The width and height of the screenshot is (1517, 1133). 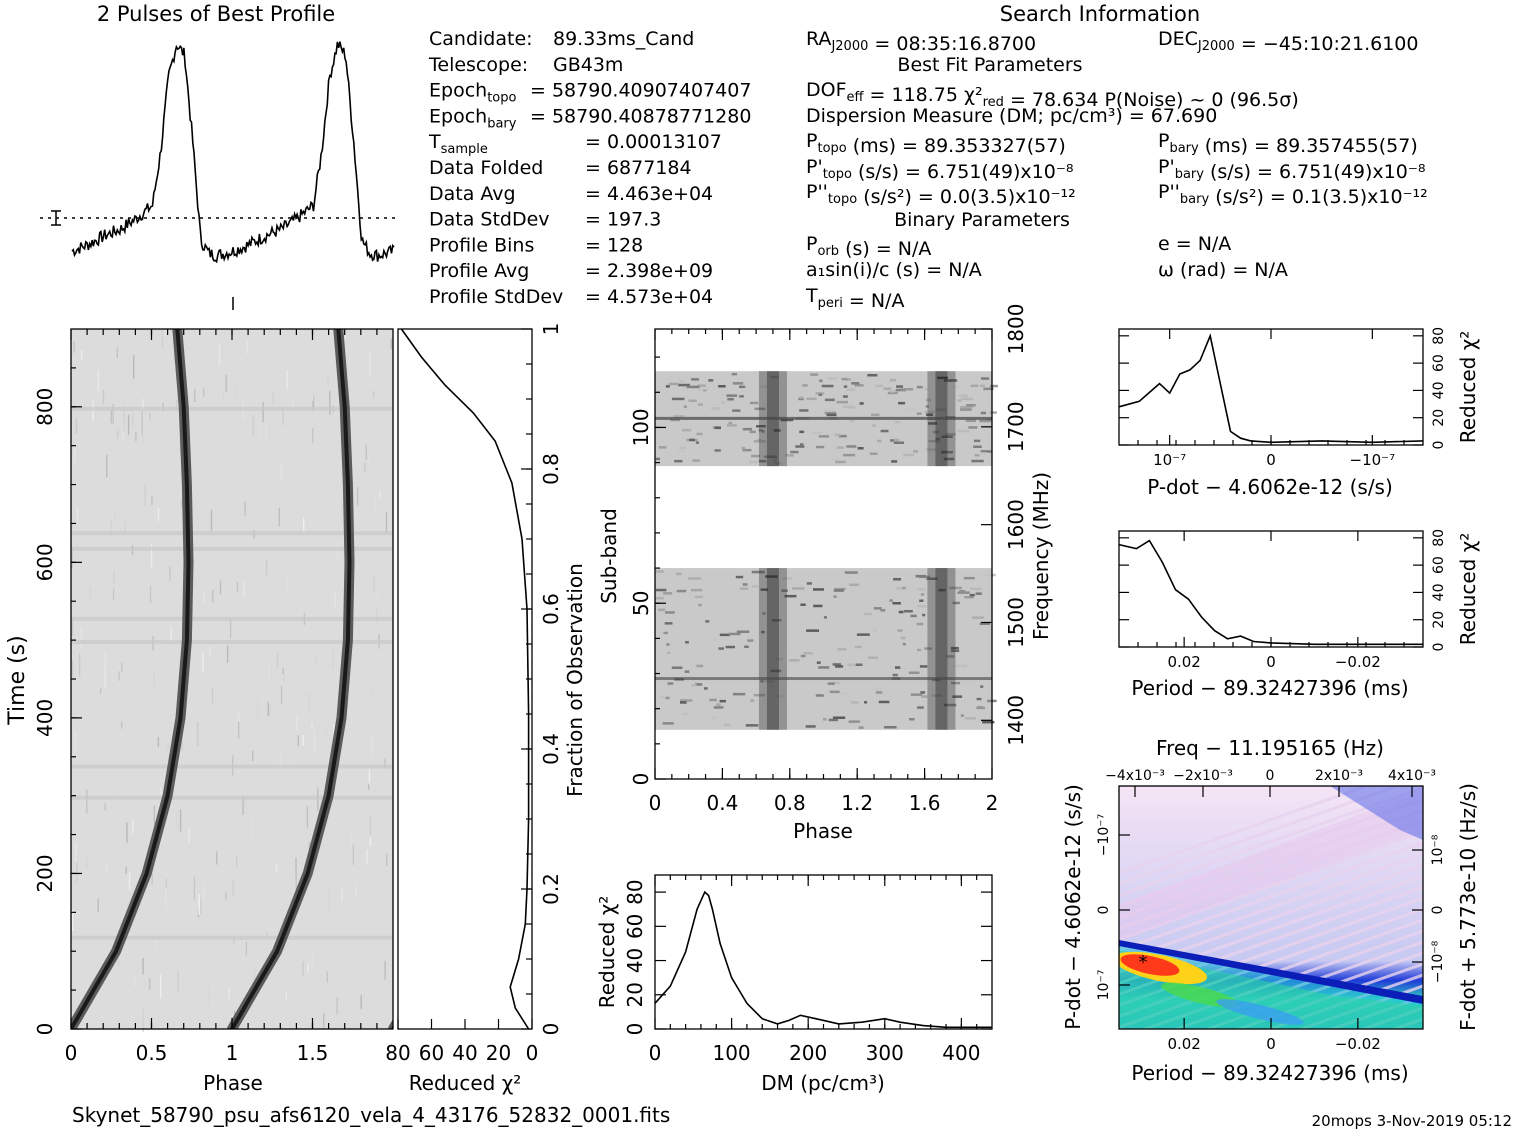 I want to click on period-chi-ylabel: Reduced χ², so click(x=1468, y=589).